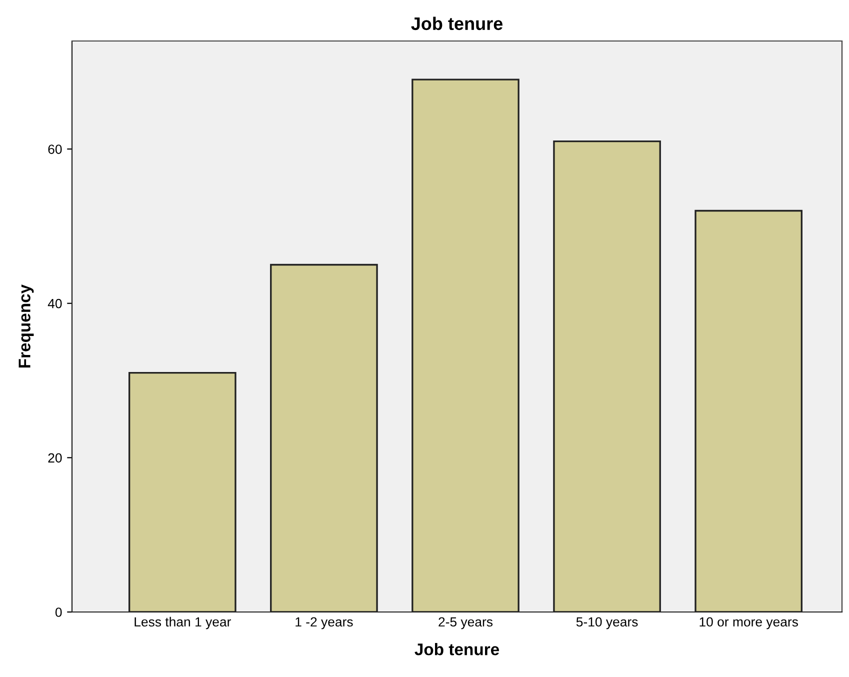 This screenshot has width=849, height=677. What do you see at coordinates (182, 623) in the screenshot?
I see `x-tick-label: Less than 1 year` at bounding box center [182, 623].